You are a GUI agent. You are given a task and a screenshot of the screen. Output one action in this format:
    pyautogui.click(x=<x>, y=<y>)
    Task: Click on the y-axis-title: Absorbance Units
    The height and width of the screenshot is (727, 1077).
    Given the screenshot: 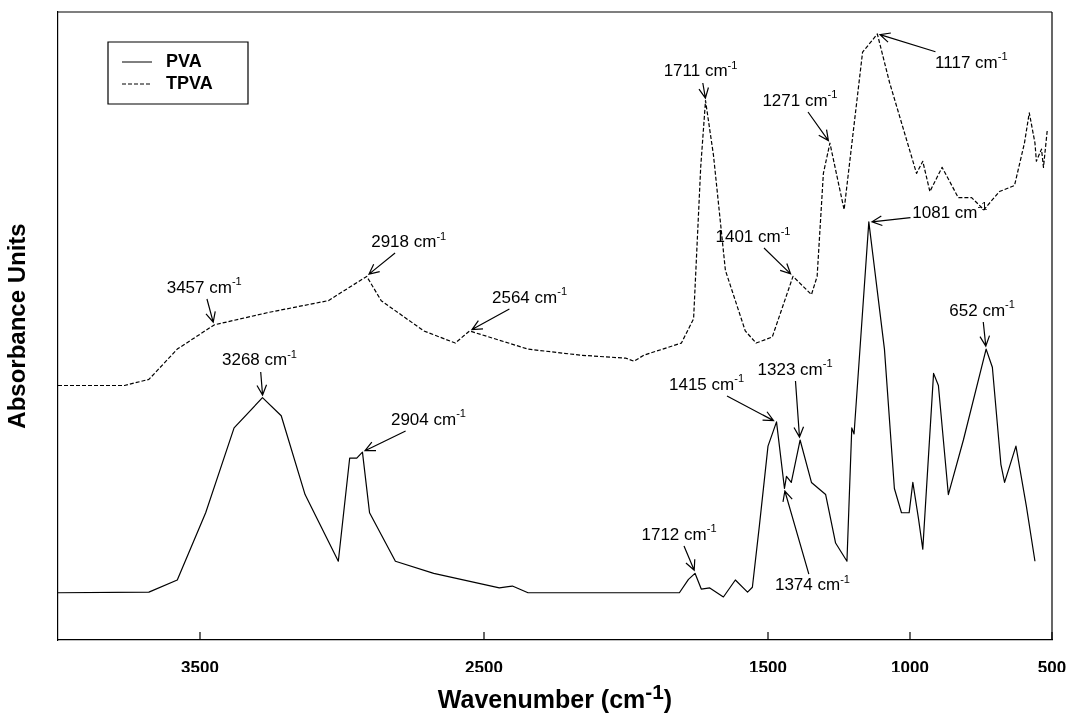 What is the action you would take?
    pyautogui.click(x=17, y=326)
    